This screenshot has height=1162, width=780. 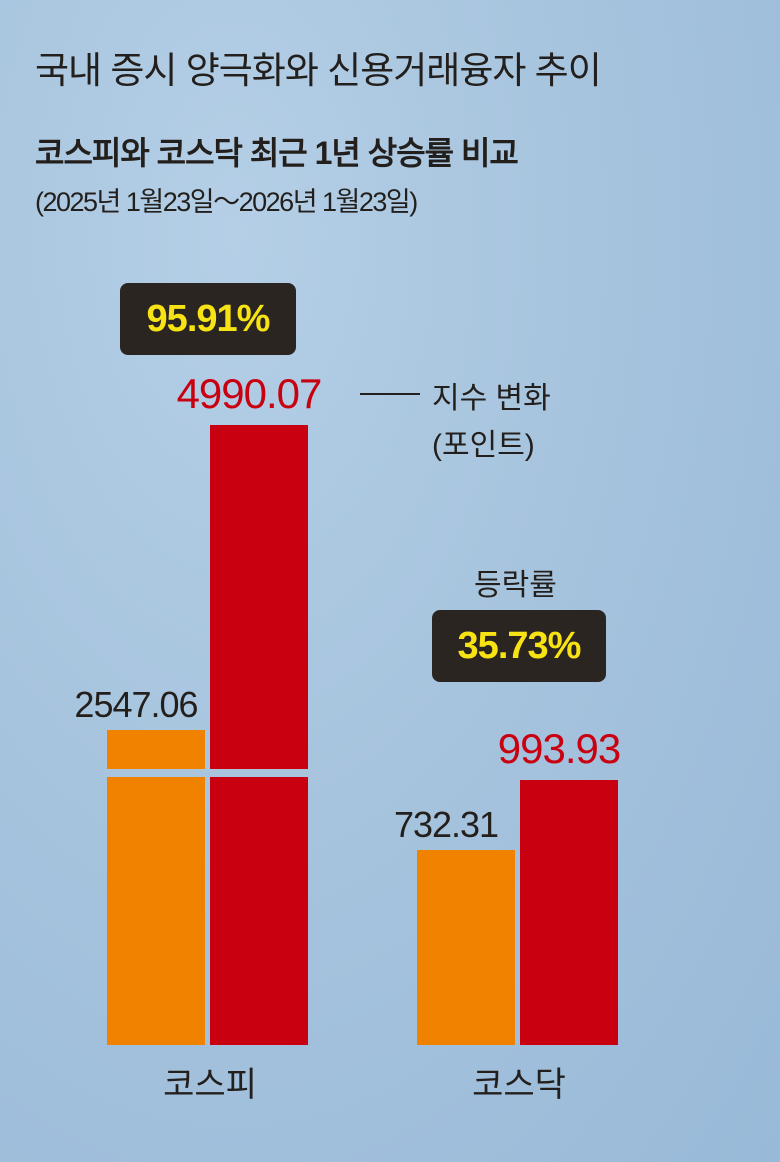 What do you see at coordinates (259, 734) in the screenshot?
I see `bar-kospi-end` at bounding box center [259, 734].